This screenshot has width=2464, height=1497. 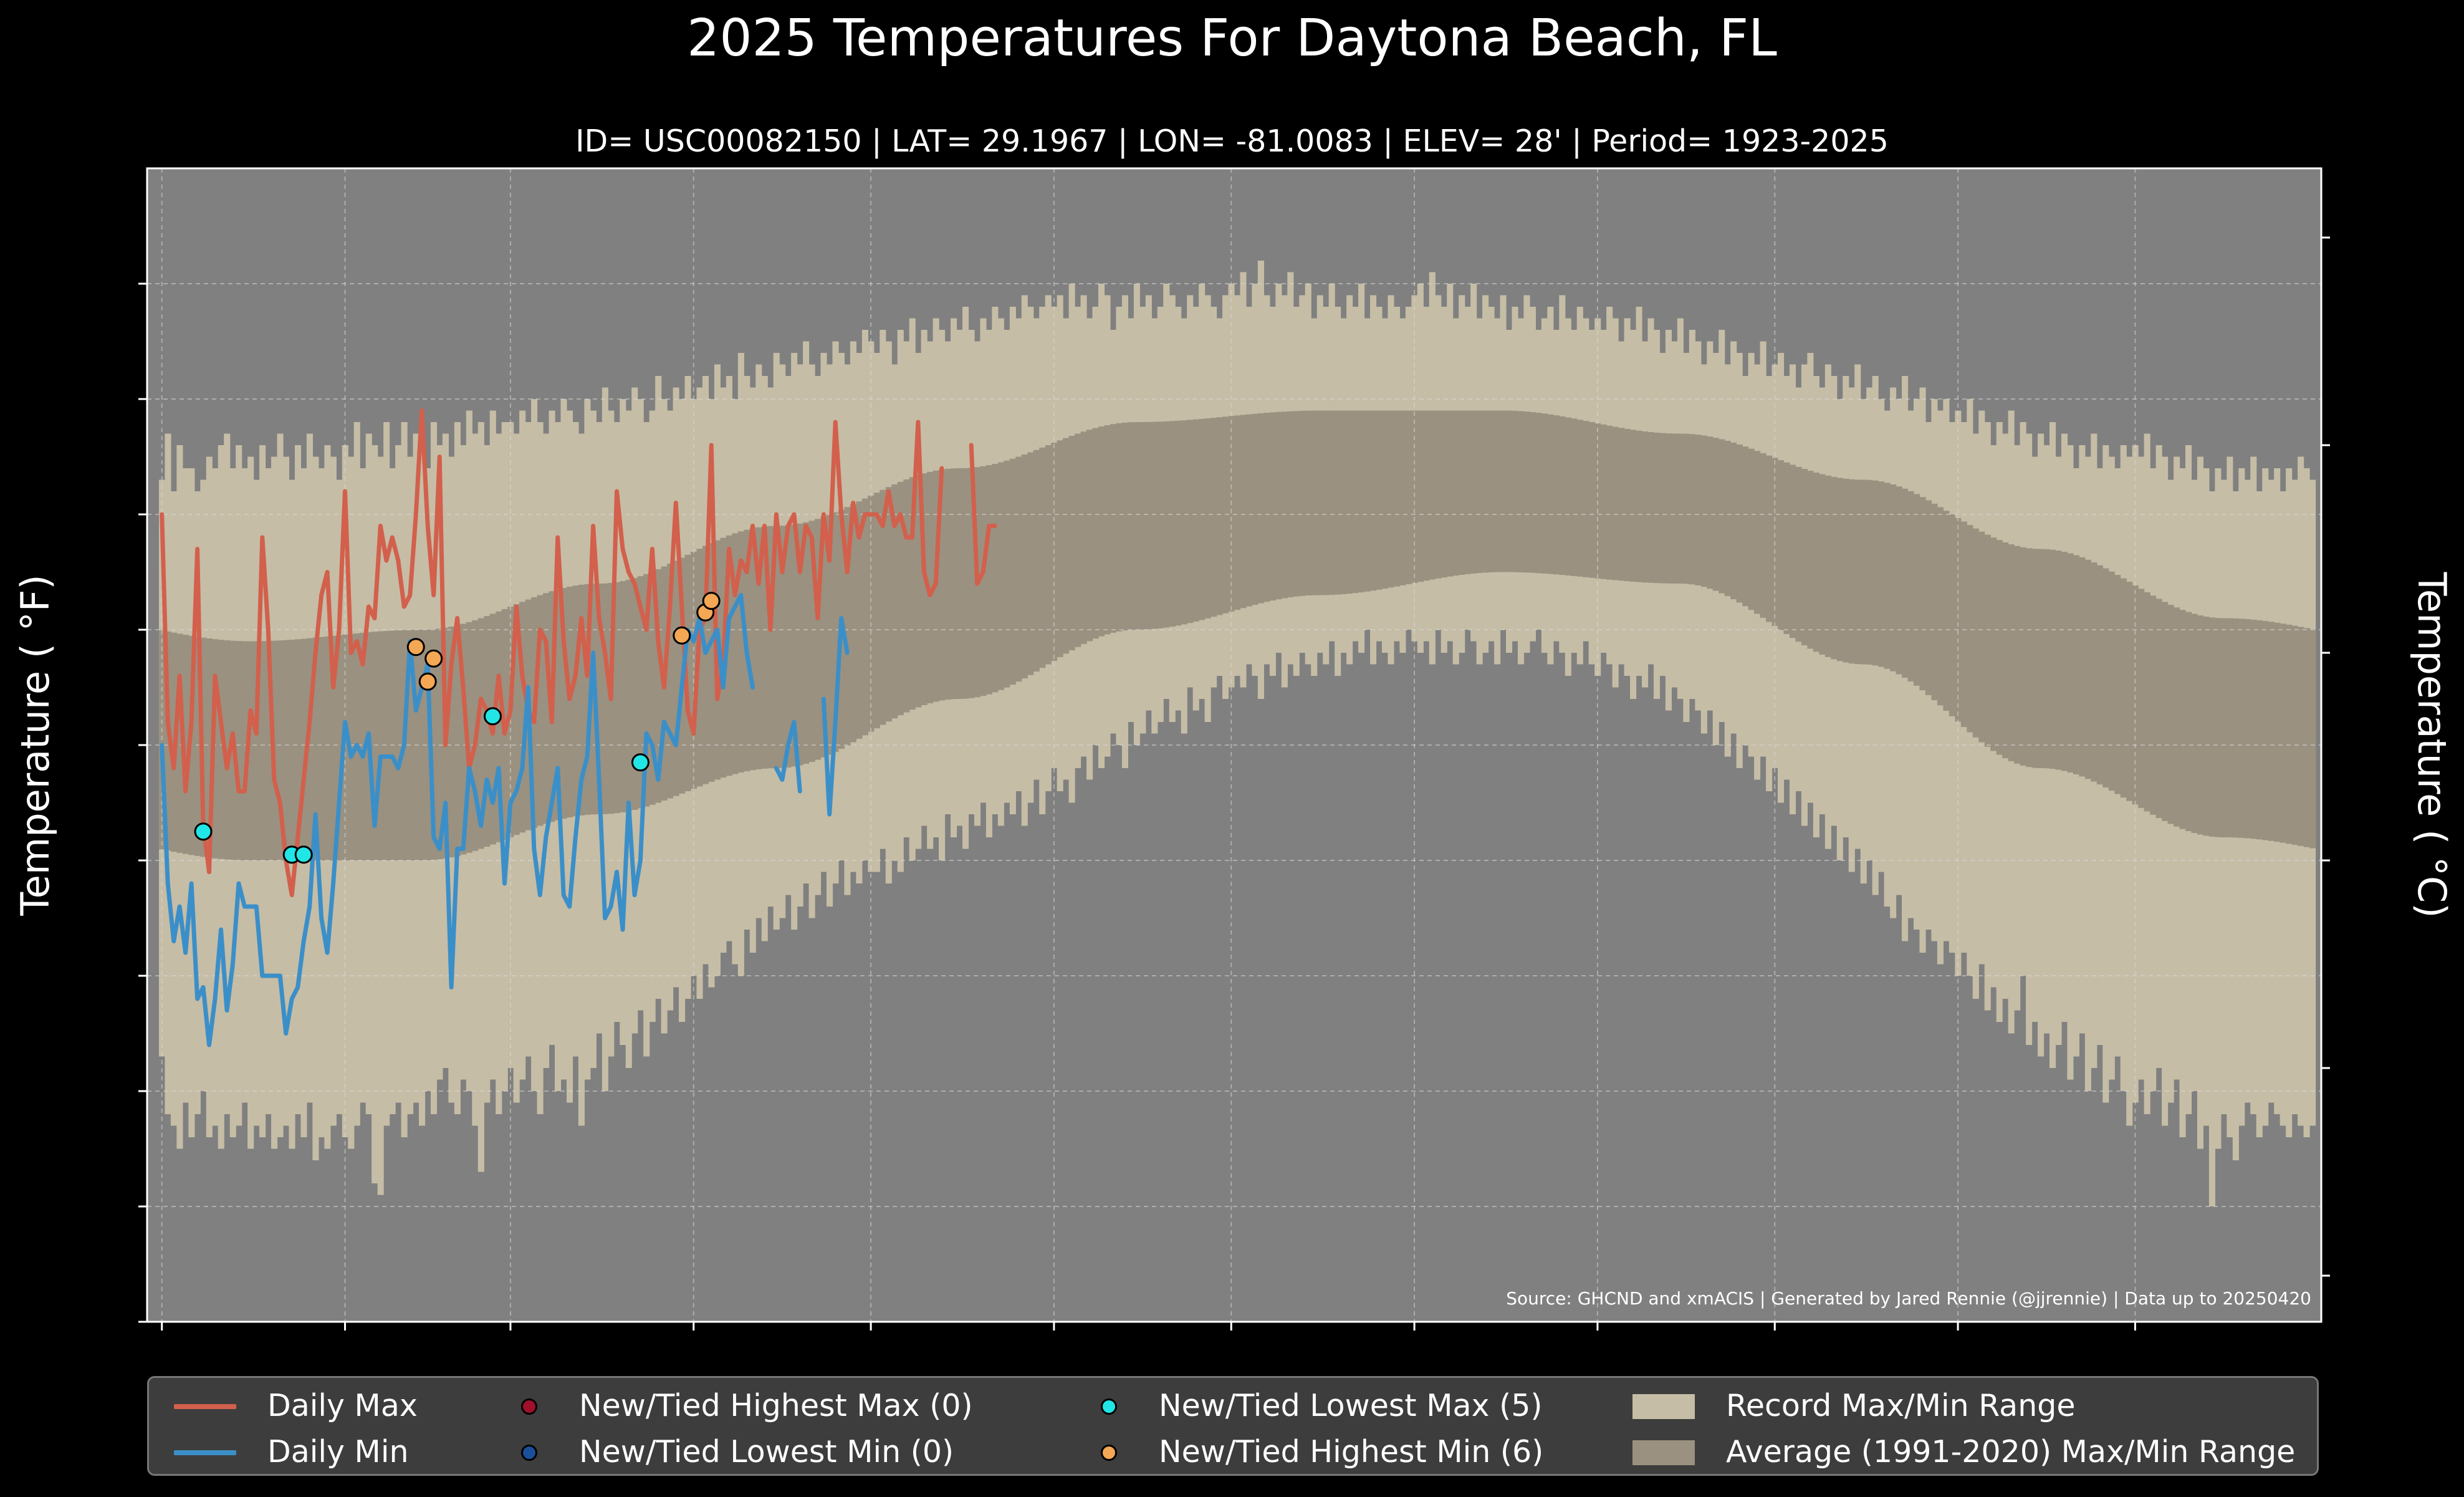 I want to click on legend-dot-swatch, so click(x=529, y=1453).